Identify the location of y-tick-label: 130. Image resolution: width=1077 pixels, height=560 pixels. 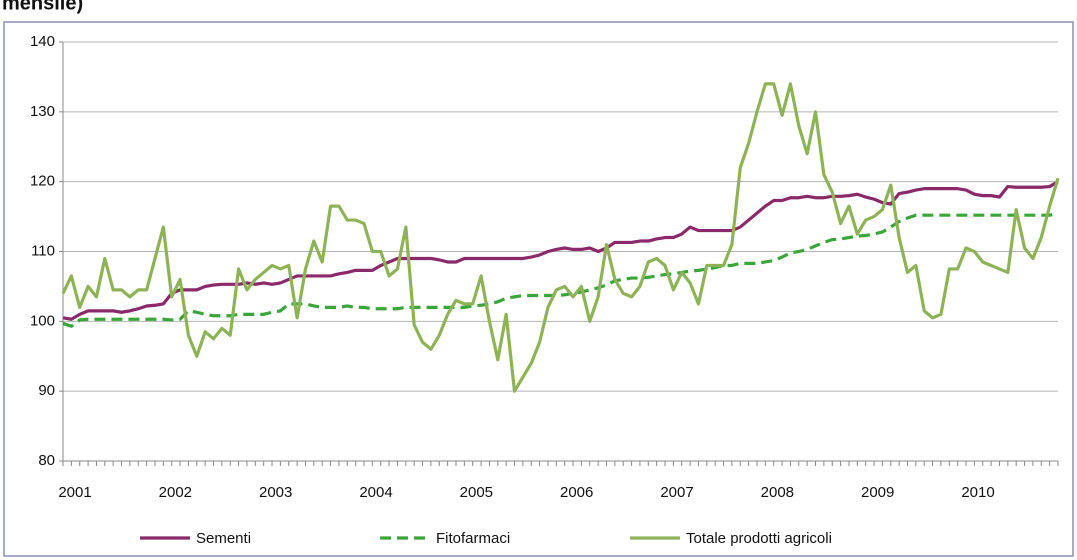
(42, 111).